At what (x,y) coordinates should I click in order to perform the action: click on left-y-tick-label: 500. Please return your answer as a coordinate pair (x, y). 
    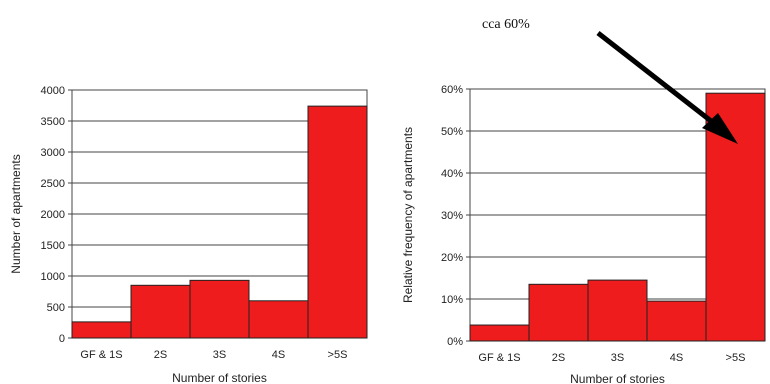
    Looking at the image, I should click on (56, 308).